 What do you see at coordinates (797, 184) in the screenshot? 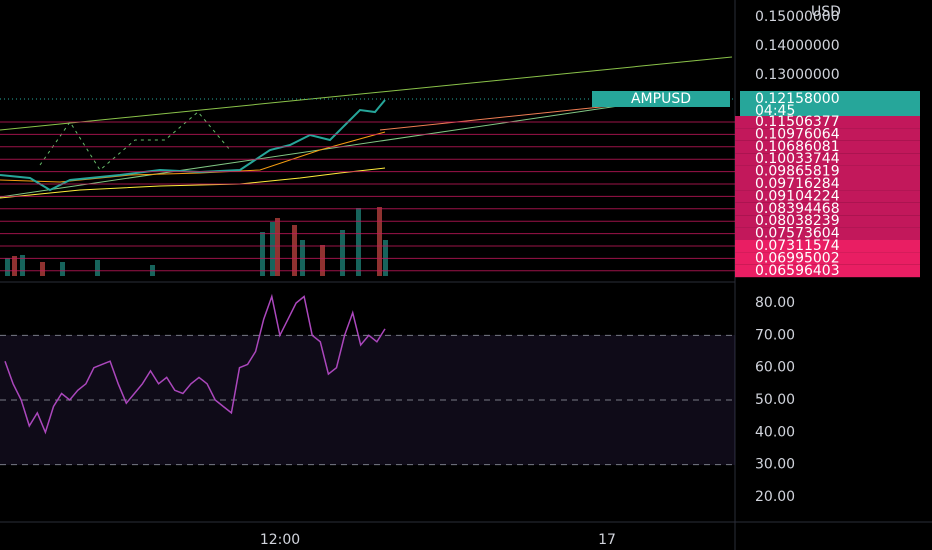
I see `level-label: 0.09716284` at bounding box center [797, 184].